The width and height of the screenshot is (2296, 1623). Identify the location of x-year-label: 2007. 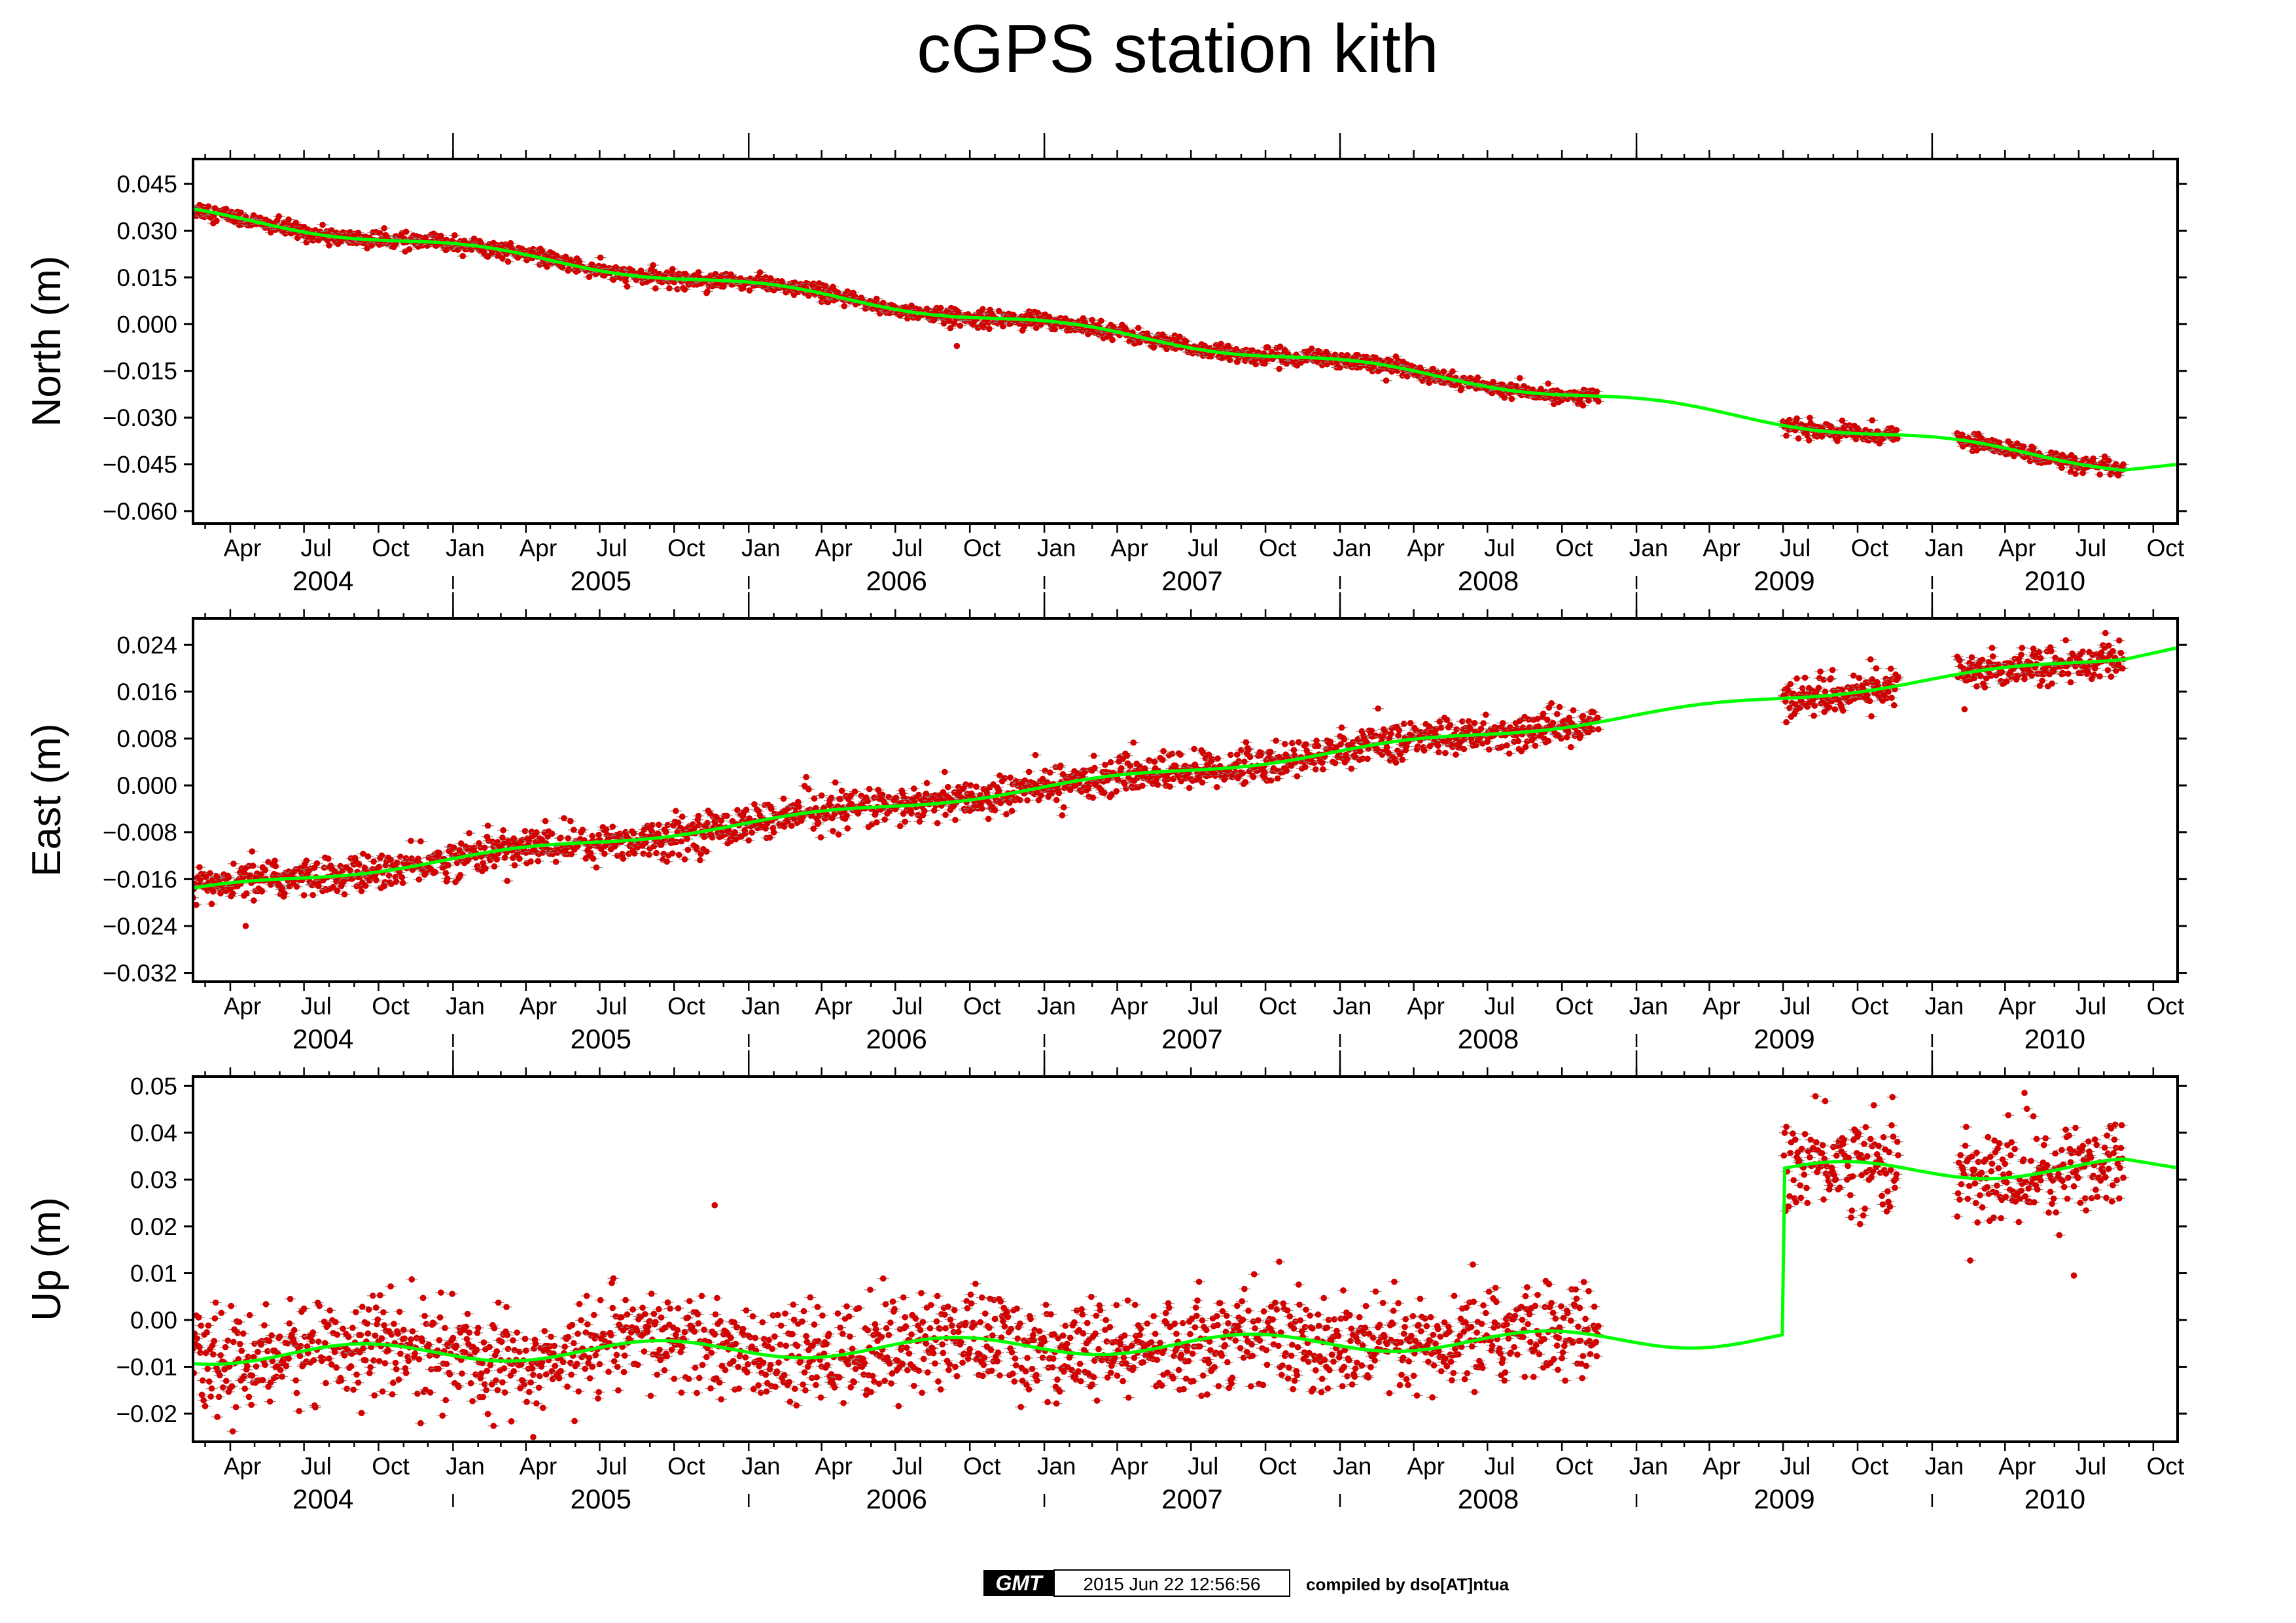
(1191, 580).